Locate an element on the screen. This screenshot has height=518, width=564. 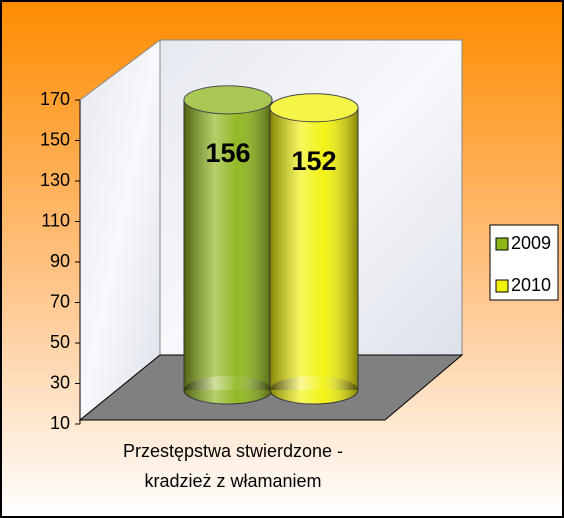
side-wall is located at coordinates (120, 230).